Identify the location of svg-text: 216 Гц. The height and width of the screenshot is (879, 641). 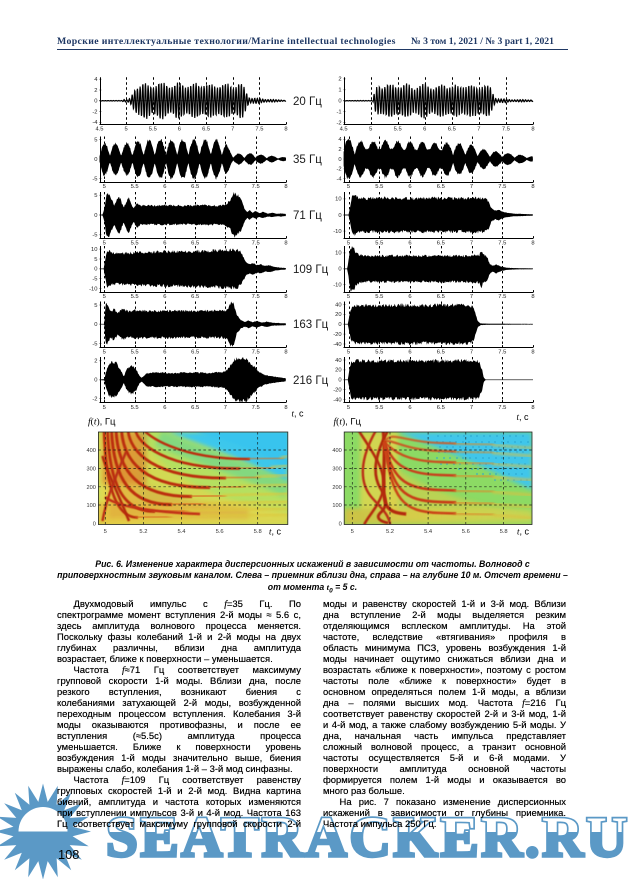
(311, 381).